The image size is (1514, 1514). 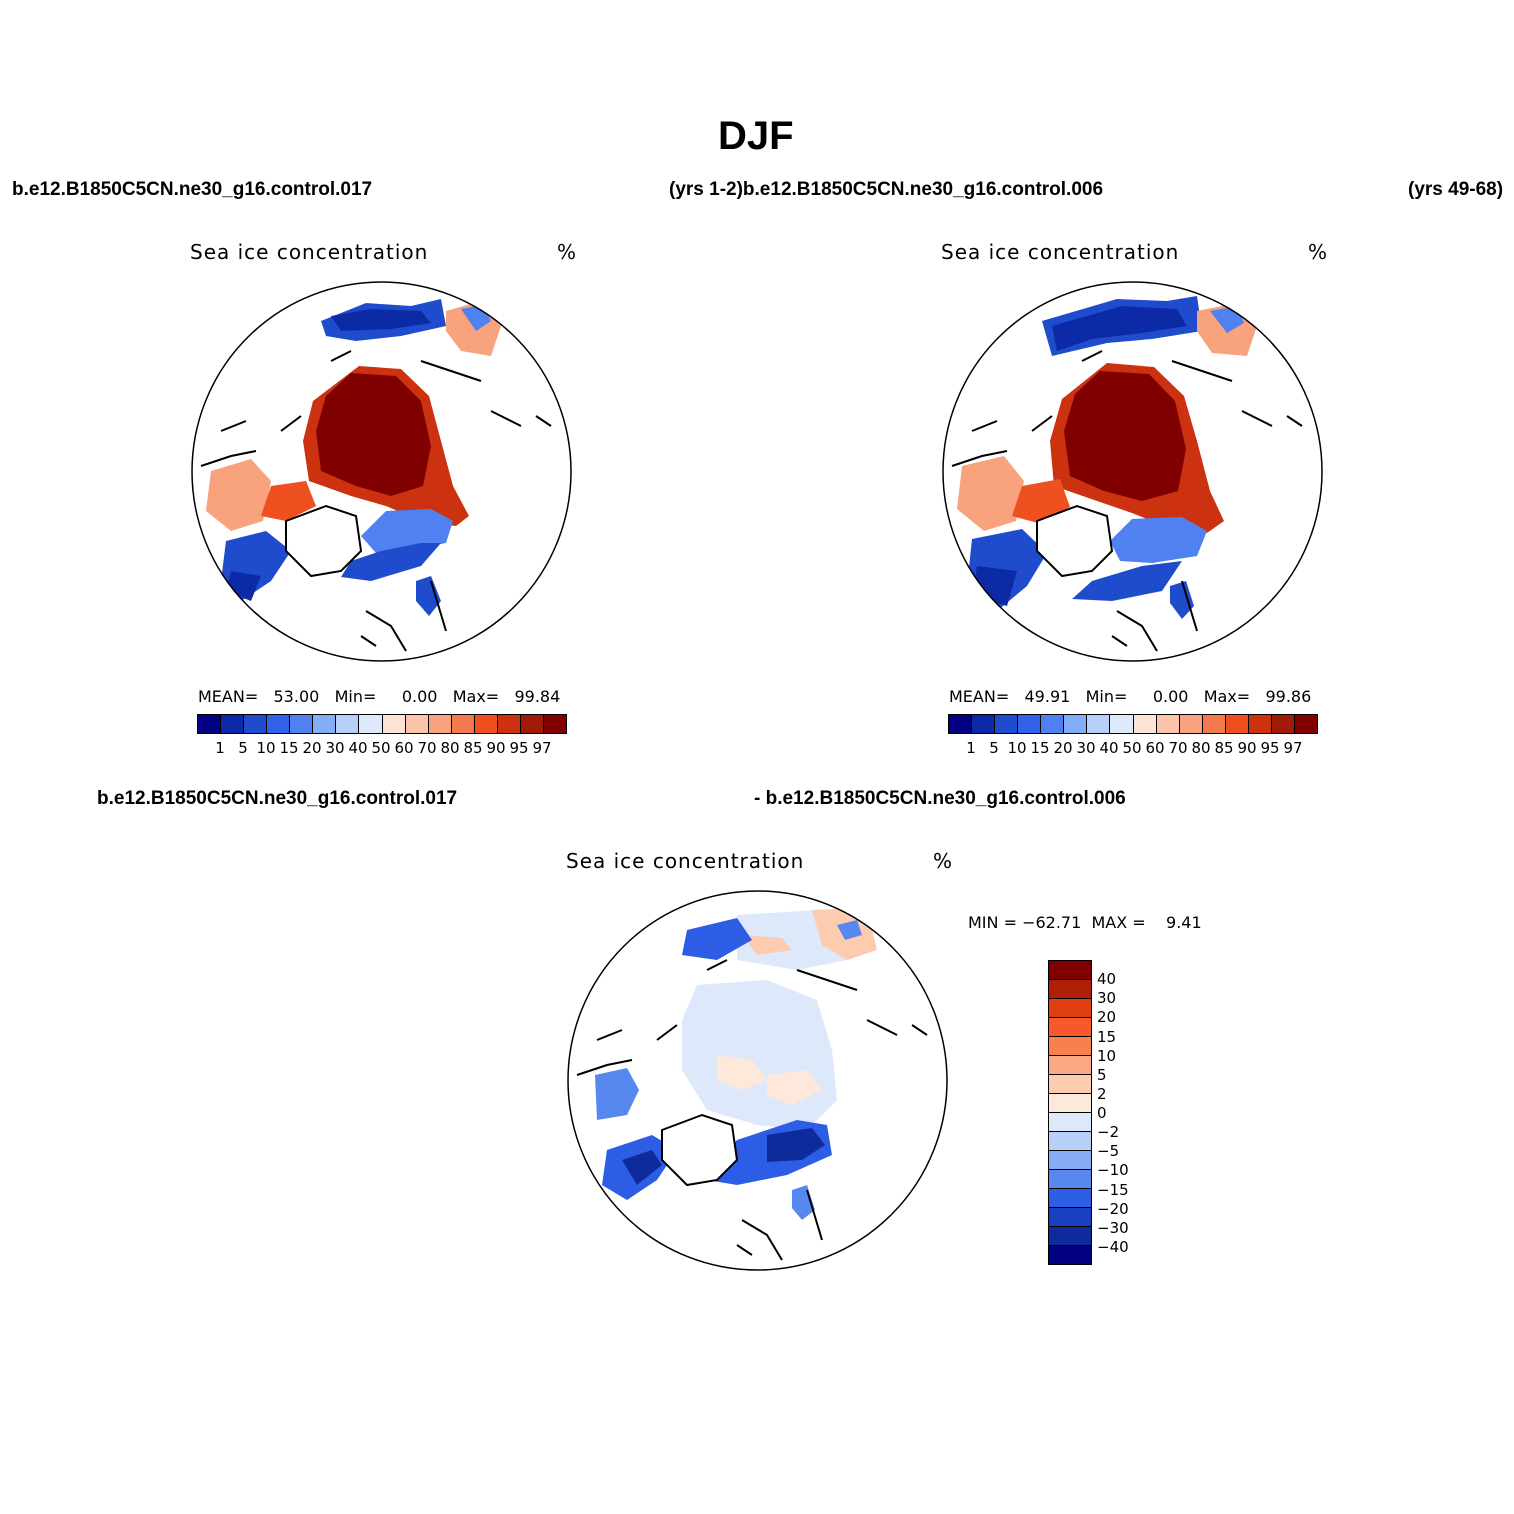 What do you see at coordinates (277, 798) in the screenshot?
I see `bottom-left-case-label: b.e12.B1850C5CN.ne30_g16.control.017` at bounding box center [277, 798].